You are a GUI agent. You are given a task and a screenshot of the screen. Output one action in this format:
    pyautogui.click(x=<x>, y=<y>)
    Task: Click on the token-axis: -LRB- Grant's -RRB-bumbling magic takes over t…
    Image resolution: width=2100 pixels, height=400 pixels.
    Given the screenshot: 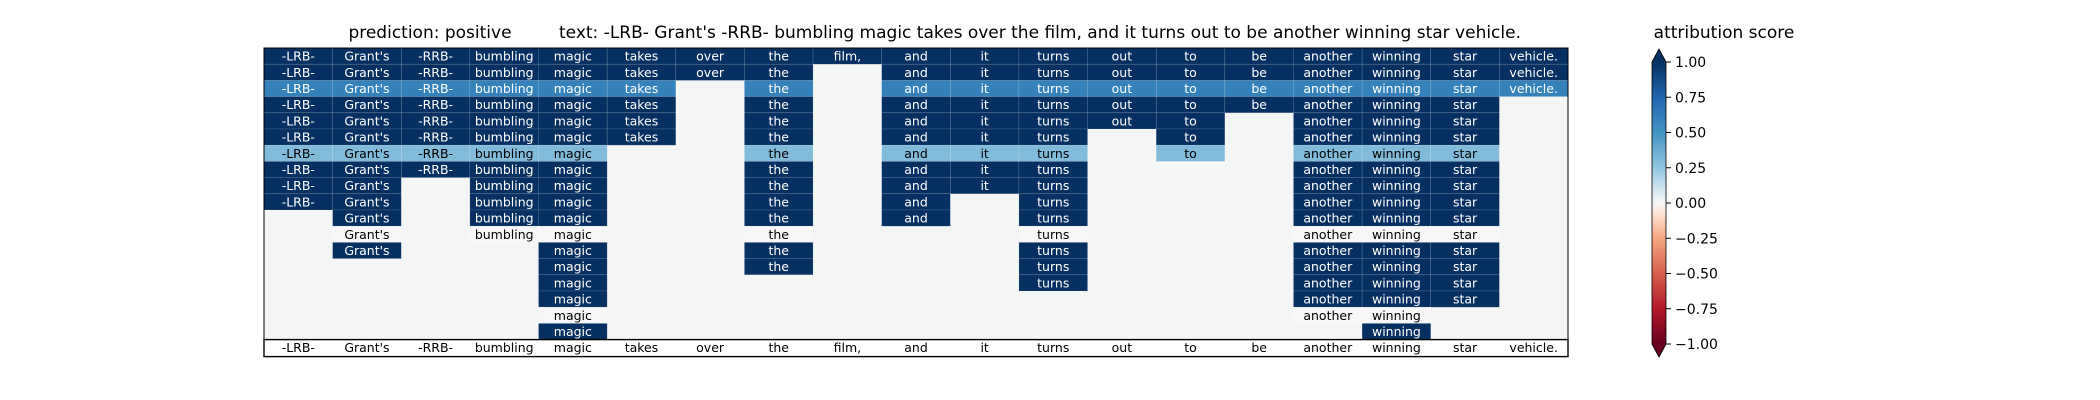 What is the action you would take?
    pyautogui.click(x=916, y=348)
    